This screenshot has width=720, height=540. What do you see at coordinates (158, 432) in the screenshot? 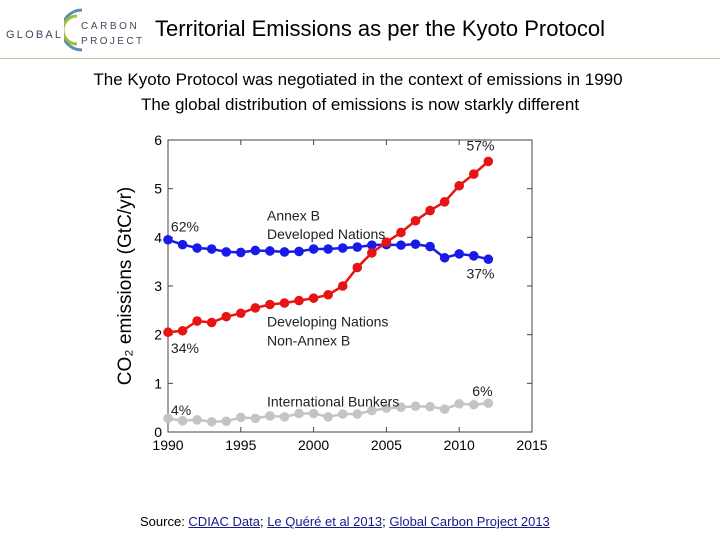
I see `y-tick-label: 0` at bounding box center [158, 432].